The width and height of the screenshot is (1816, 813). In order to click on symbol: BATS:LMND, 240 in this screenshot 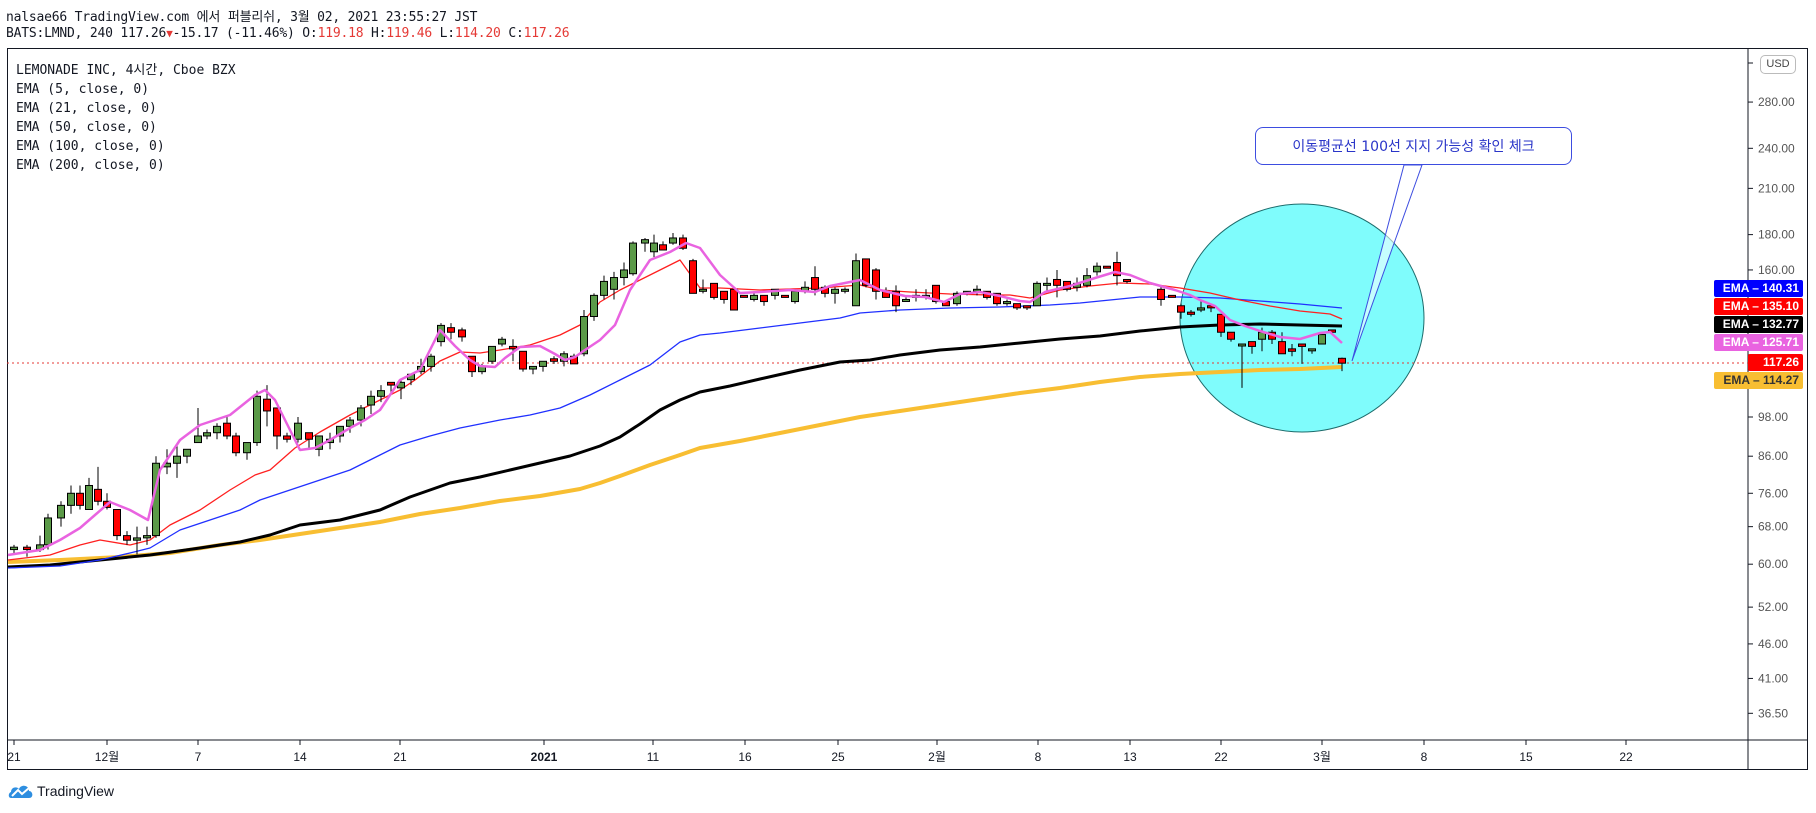, I will do `click(59, 33)`.